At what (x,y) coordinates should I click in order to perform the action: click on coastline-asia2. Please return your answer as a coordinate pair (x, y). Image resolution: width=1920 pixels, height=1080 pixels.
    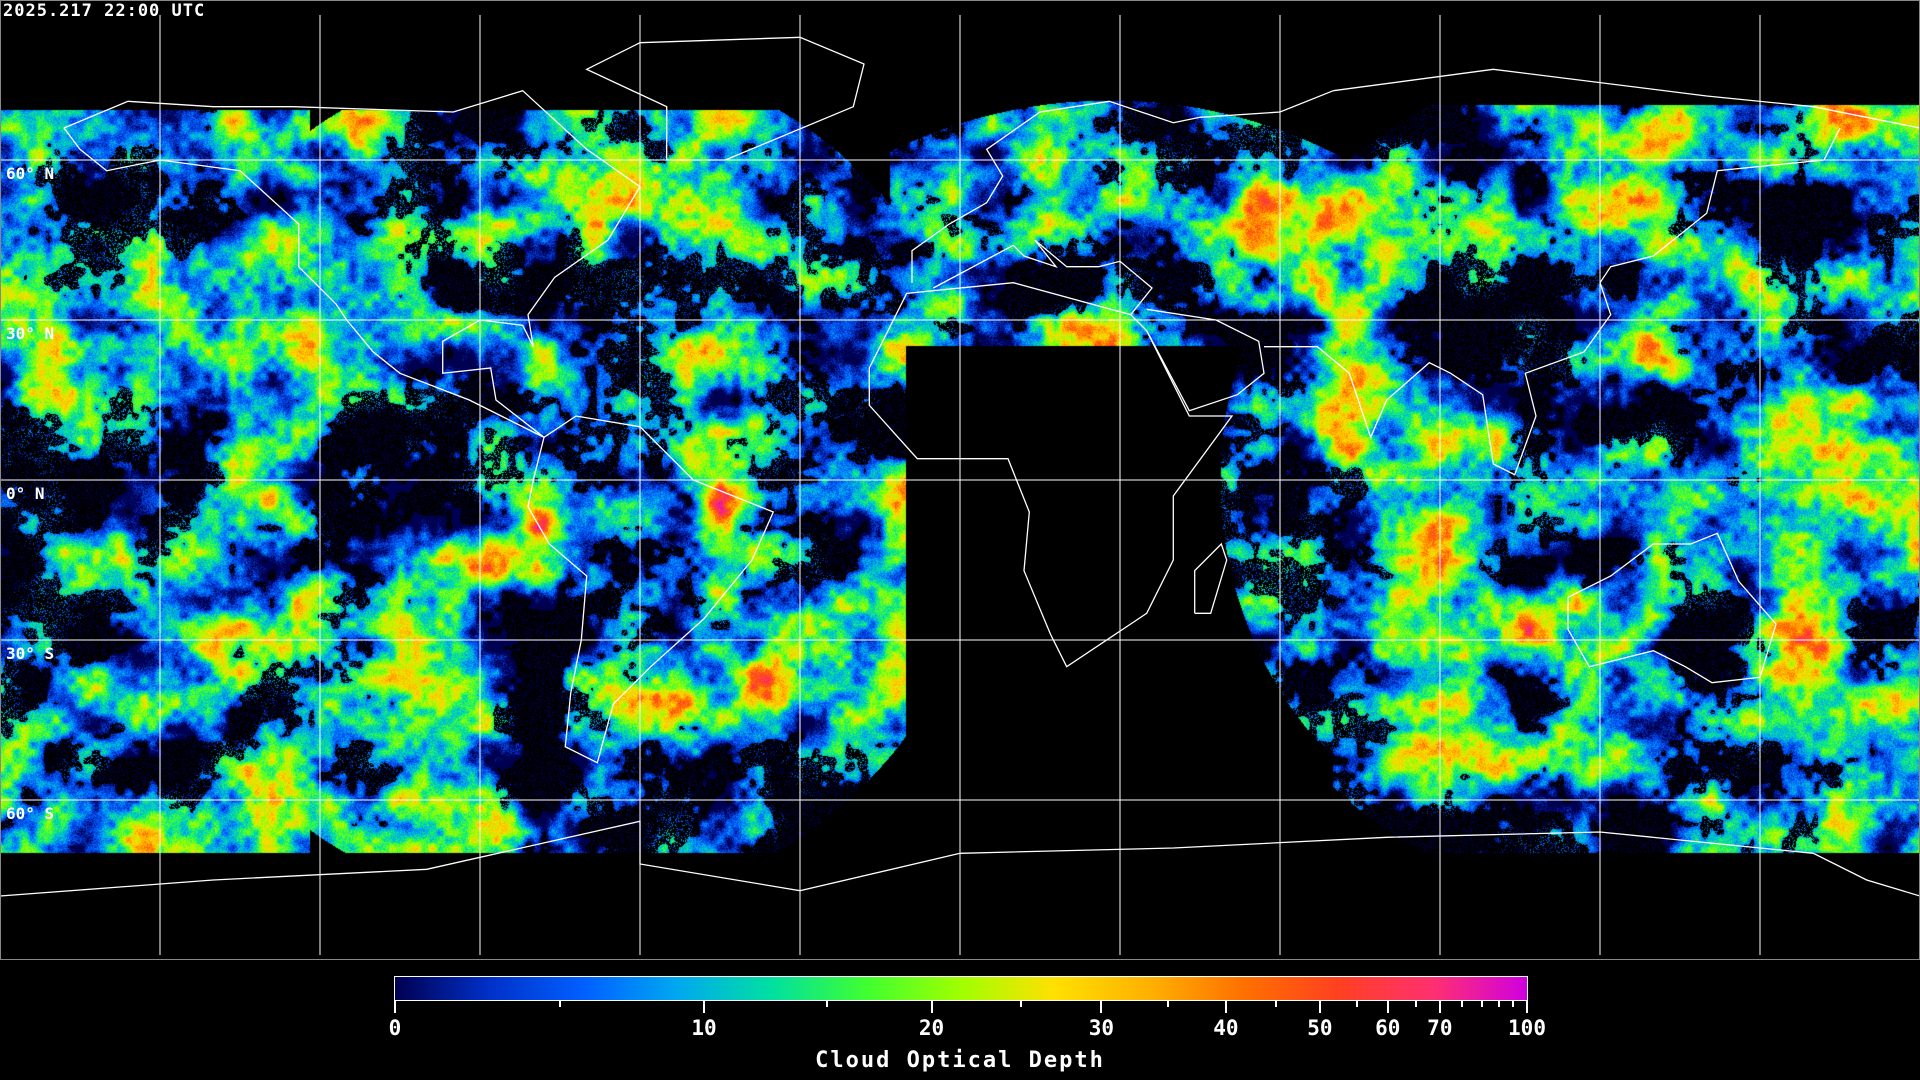
    Looking at the image, I should click on (1552, 301).